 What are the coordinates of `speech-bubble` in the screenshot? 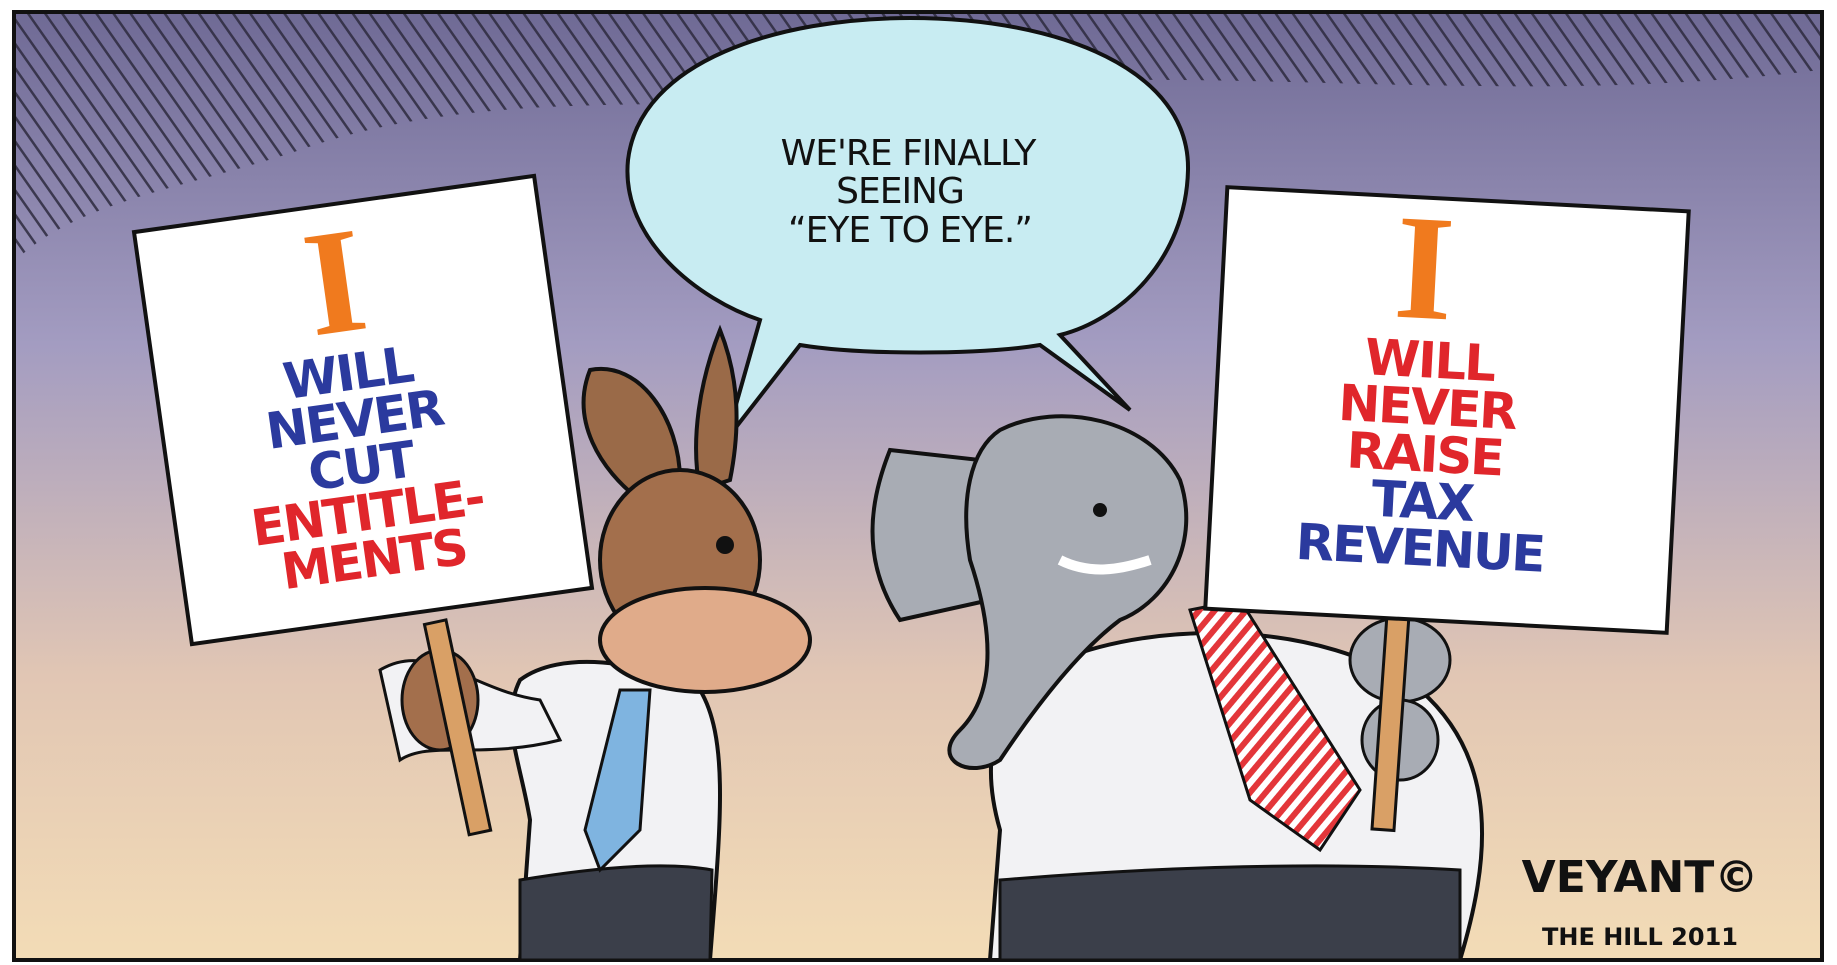 It's located at (908, 228).